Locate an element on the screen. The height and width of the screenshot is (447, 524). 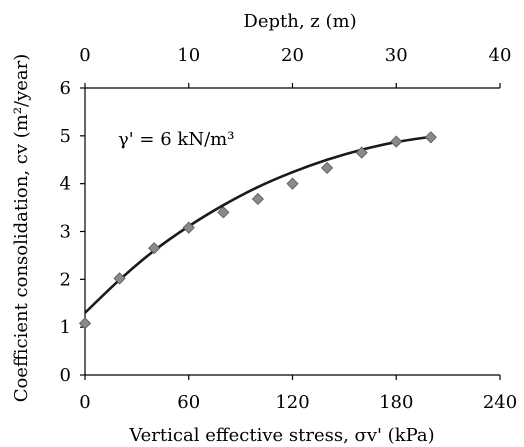
top-tick-label-4: 40 is located at coordinates (500, 55).